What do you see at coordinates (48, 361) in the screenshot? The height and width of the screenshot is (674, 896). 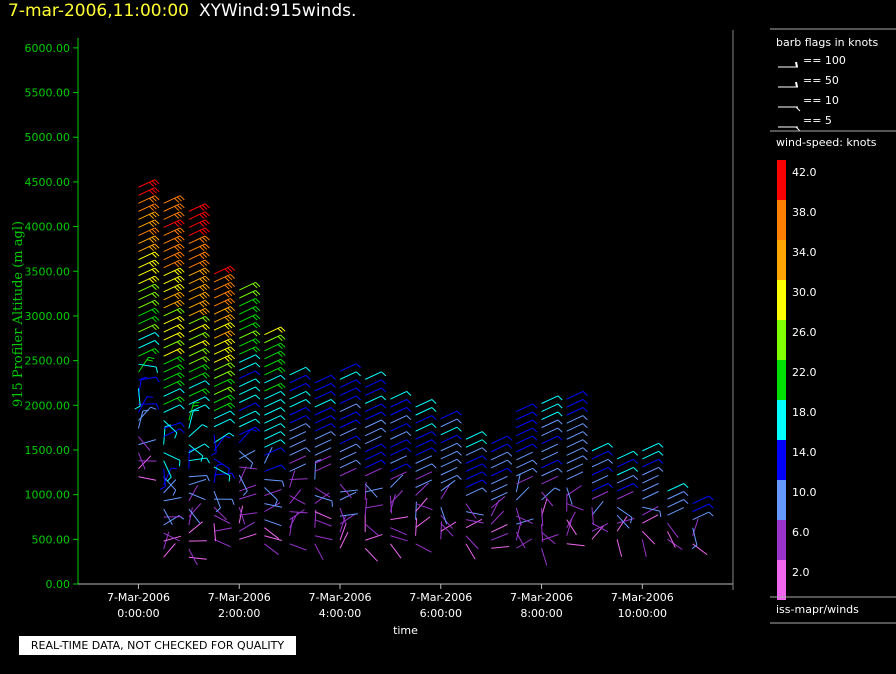 I see `y-tick-label: 2500.00` at bounding box center [48, 361].